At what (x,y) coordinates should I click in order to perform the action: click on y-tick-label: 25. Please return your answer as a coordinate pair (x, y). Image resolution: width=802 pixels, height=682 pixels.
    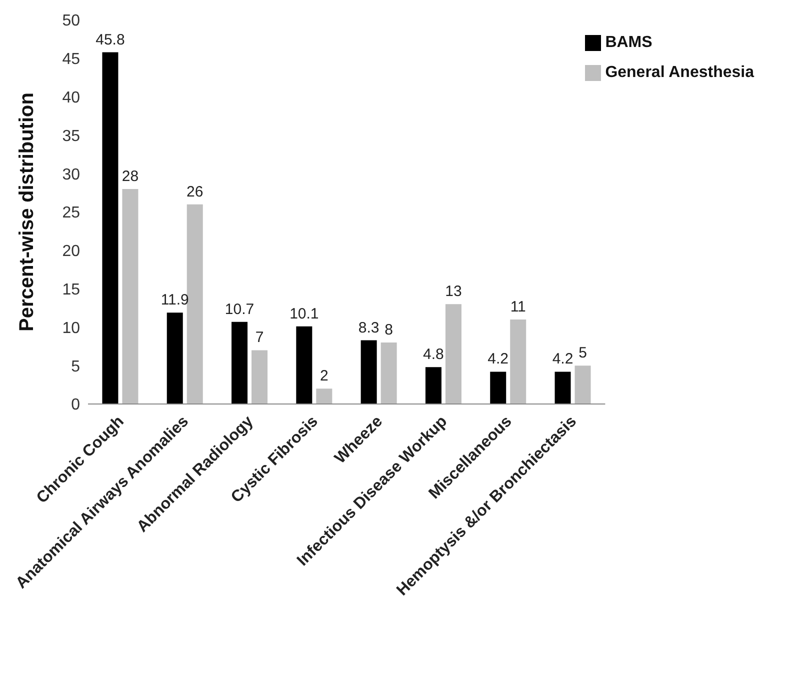
    Looking at the image, I should click on (71, 213).